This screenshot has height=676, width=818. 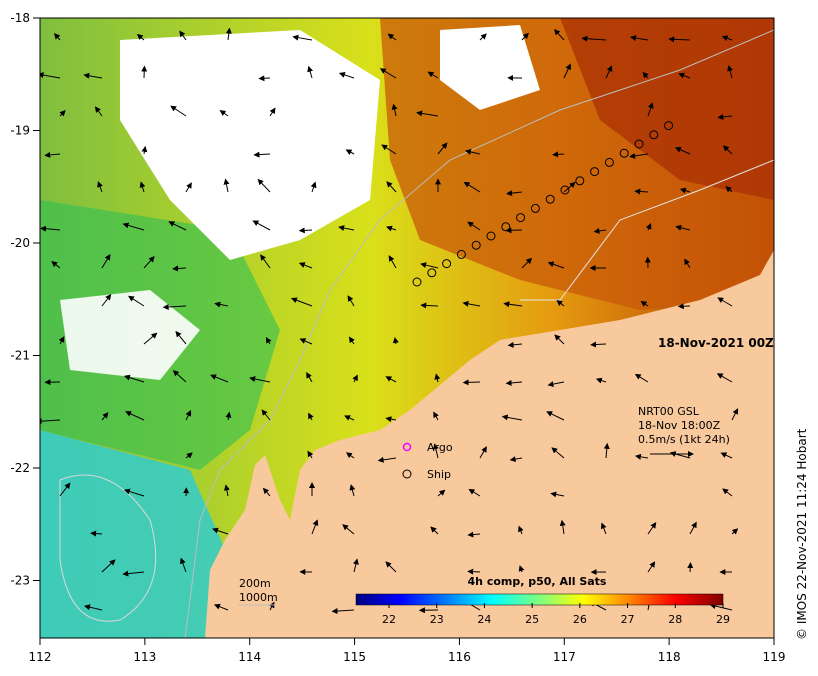 What do you see at coordinates (144, 657) in the screenshot?
I see `lon-tick-label: 113` at bounding box center [144, 657].